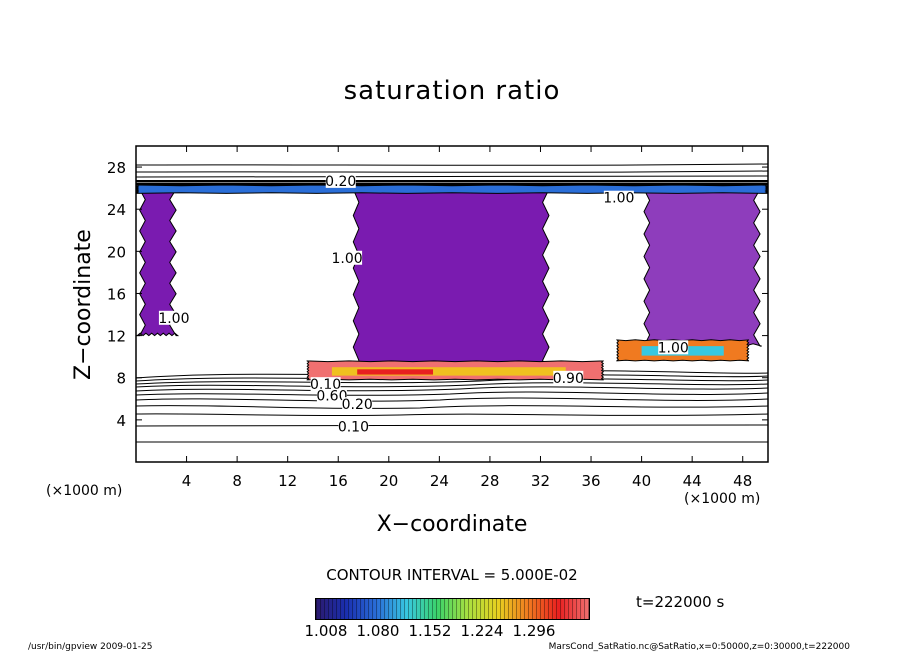  I want to click on colorbar, so click(452, 609).